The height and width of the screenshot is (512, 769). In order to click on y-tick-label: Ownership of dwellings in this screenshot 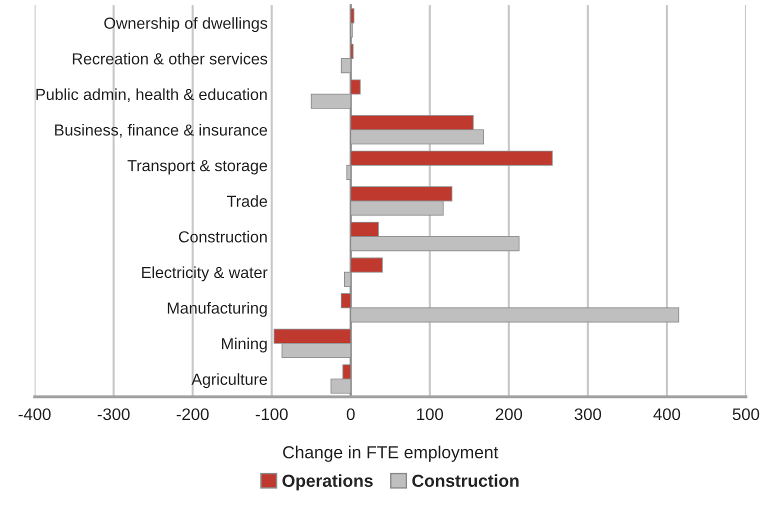, I will do `click(186, 24)`.